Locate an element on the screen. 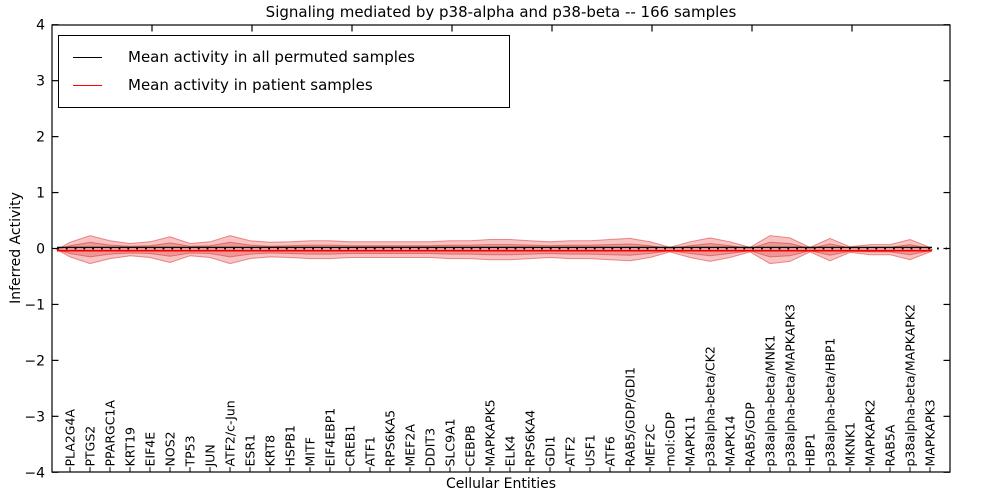  x-tick-label: p38alpha-beta/MNK1 is located at coordinates (770, 401).